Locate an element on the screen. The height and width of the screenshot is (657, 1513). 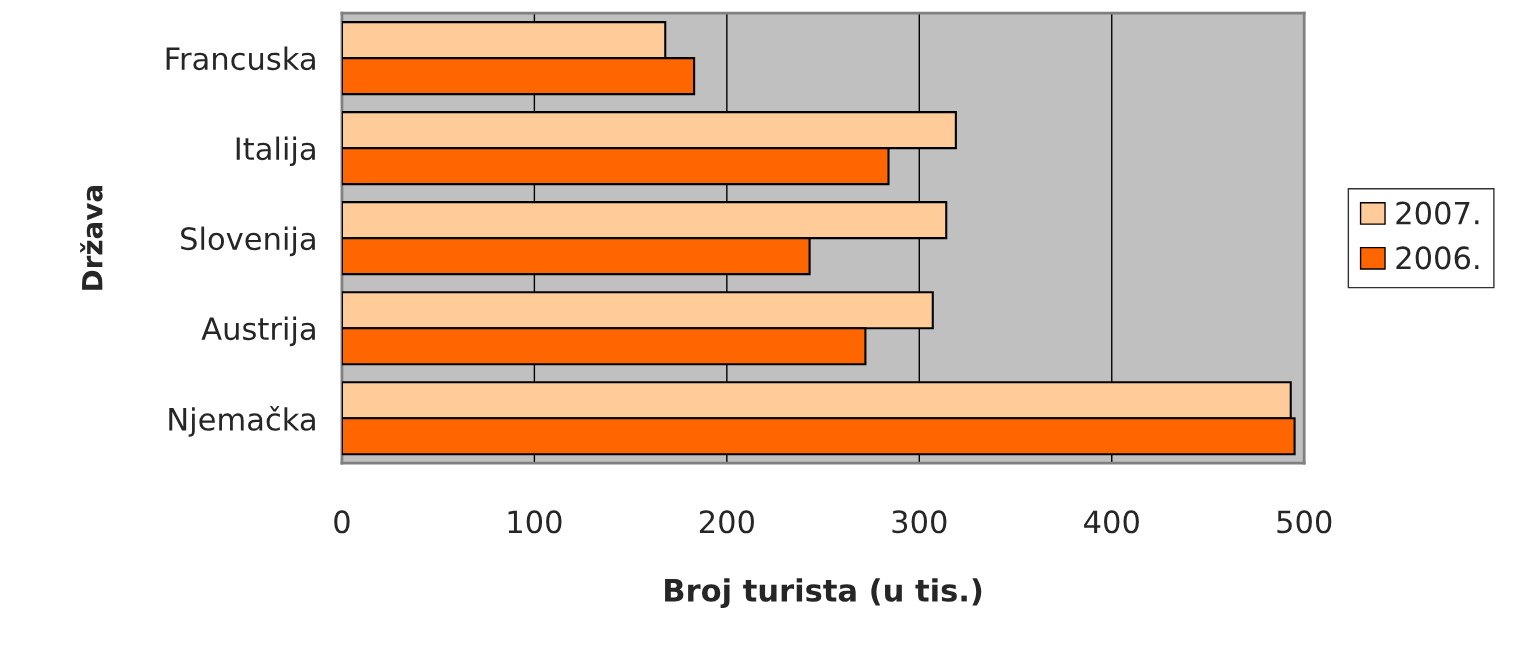
x-tick-label: 400 is located at coordinates (1111, 522).